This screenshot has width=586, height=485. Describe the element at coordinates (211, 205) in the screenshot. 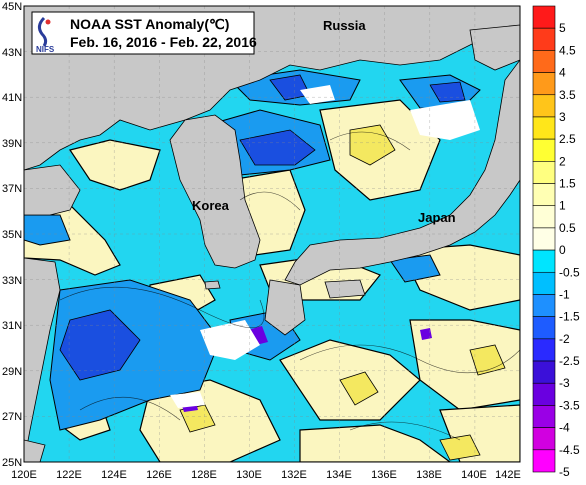

I see `place-label-korea: Korea` at that location.